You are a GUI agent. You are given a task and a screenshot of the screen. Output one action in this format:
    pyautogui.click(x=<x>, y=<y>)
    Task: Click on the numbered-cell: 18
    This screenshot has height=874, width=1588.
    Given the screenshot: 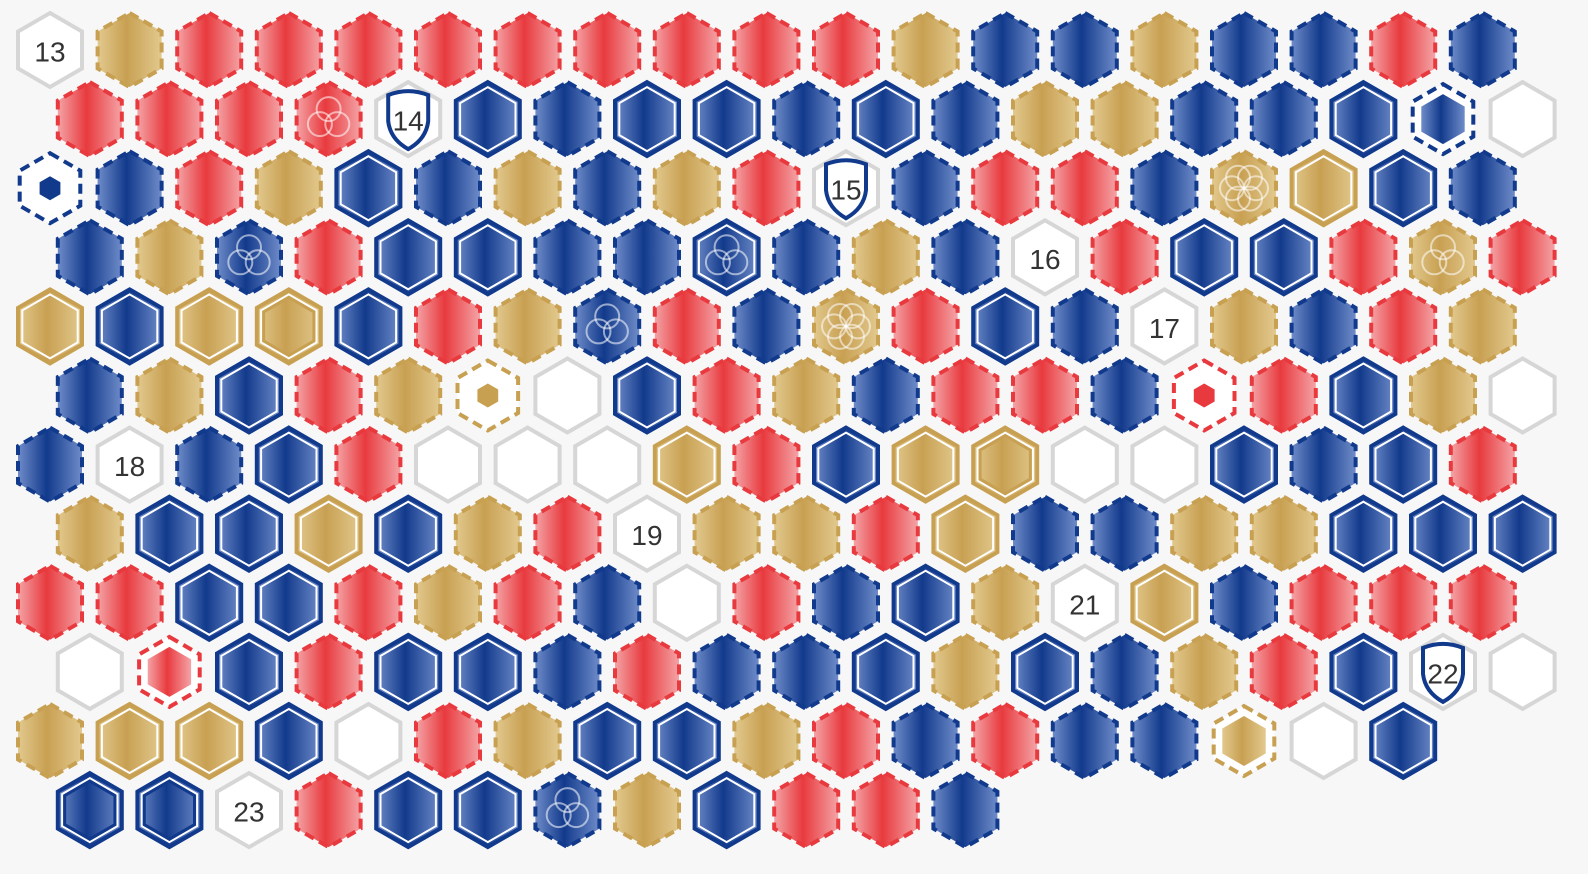 What is the action you would take?
    pyautogui.click(x=129, y=464)
    